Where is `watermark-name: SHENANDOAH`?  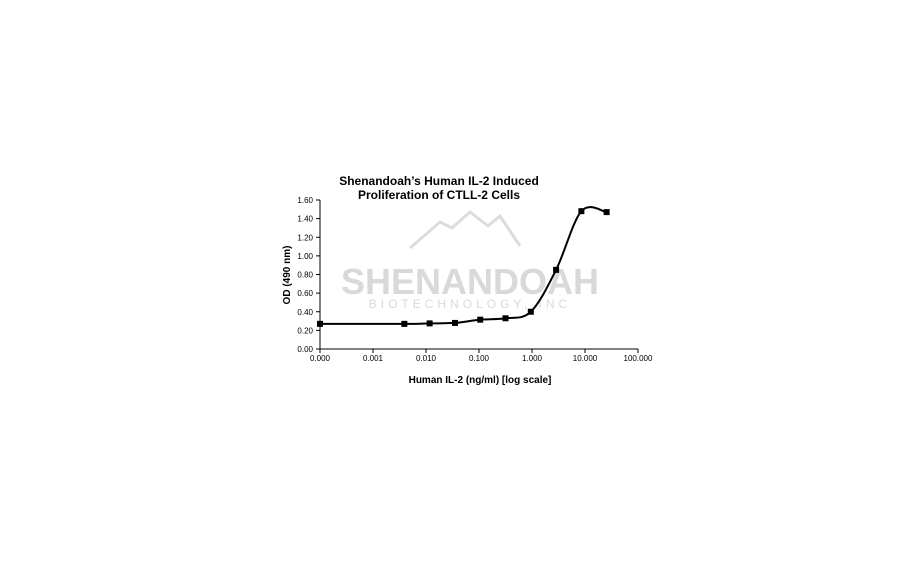
watermark-name: SHENANDOAH is located at coordinates (470, 281).